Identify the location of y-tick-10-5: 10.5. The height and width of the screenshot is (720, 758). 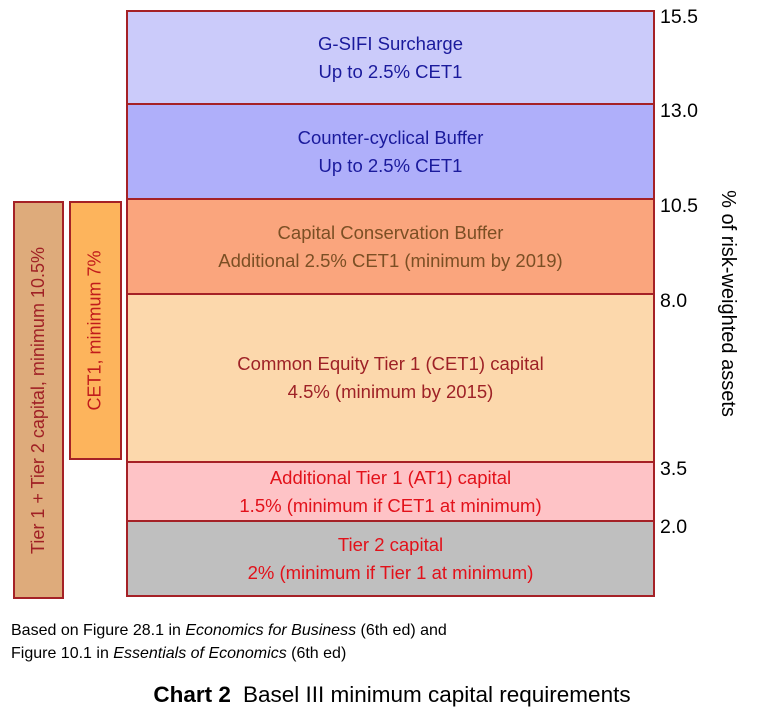
(679, 206).